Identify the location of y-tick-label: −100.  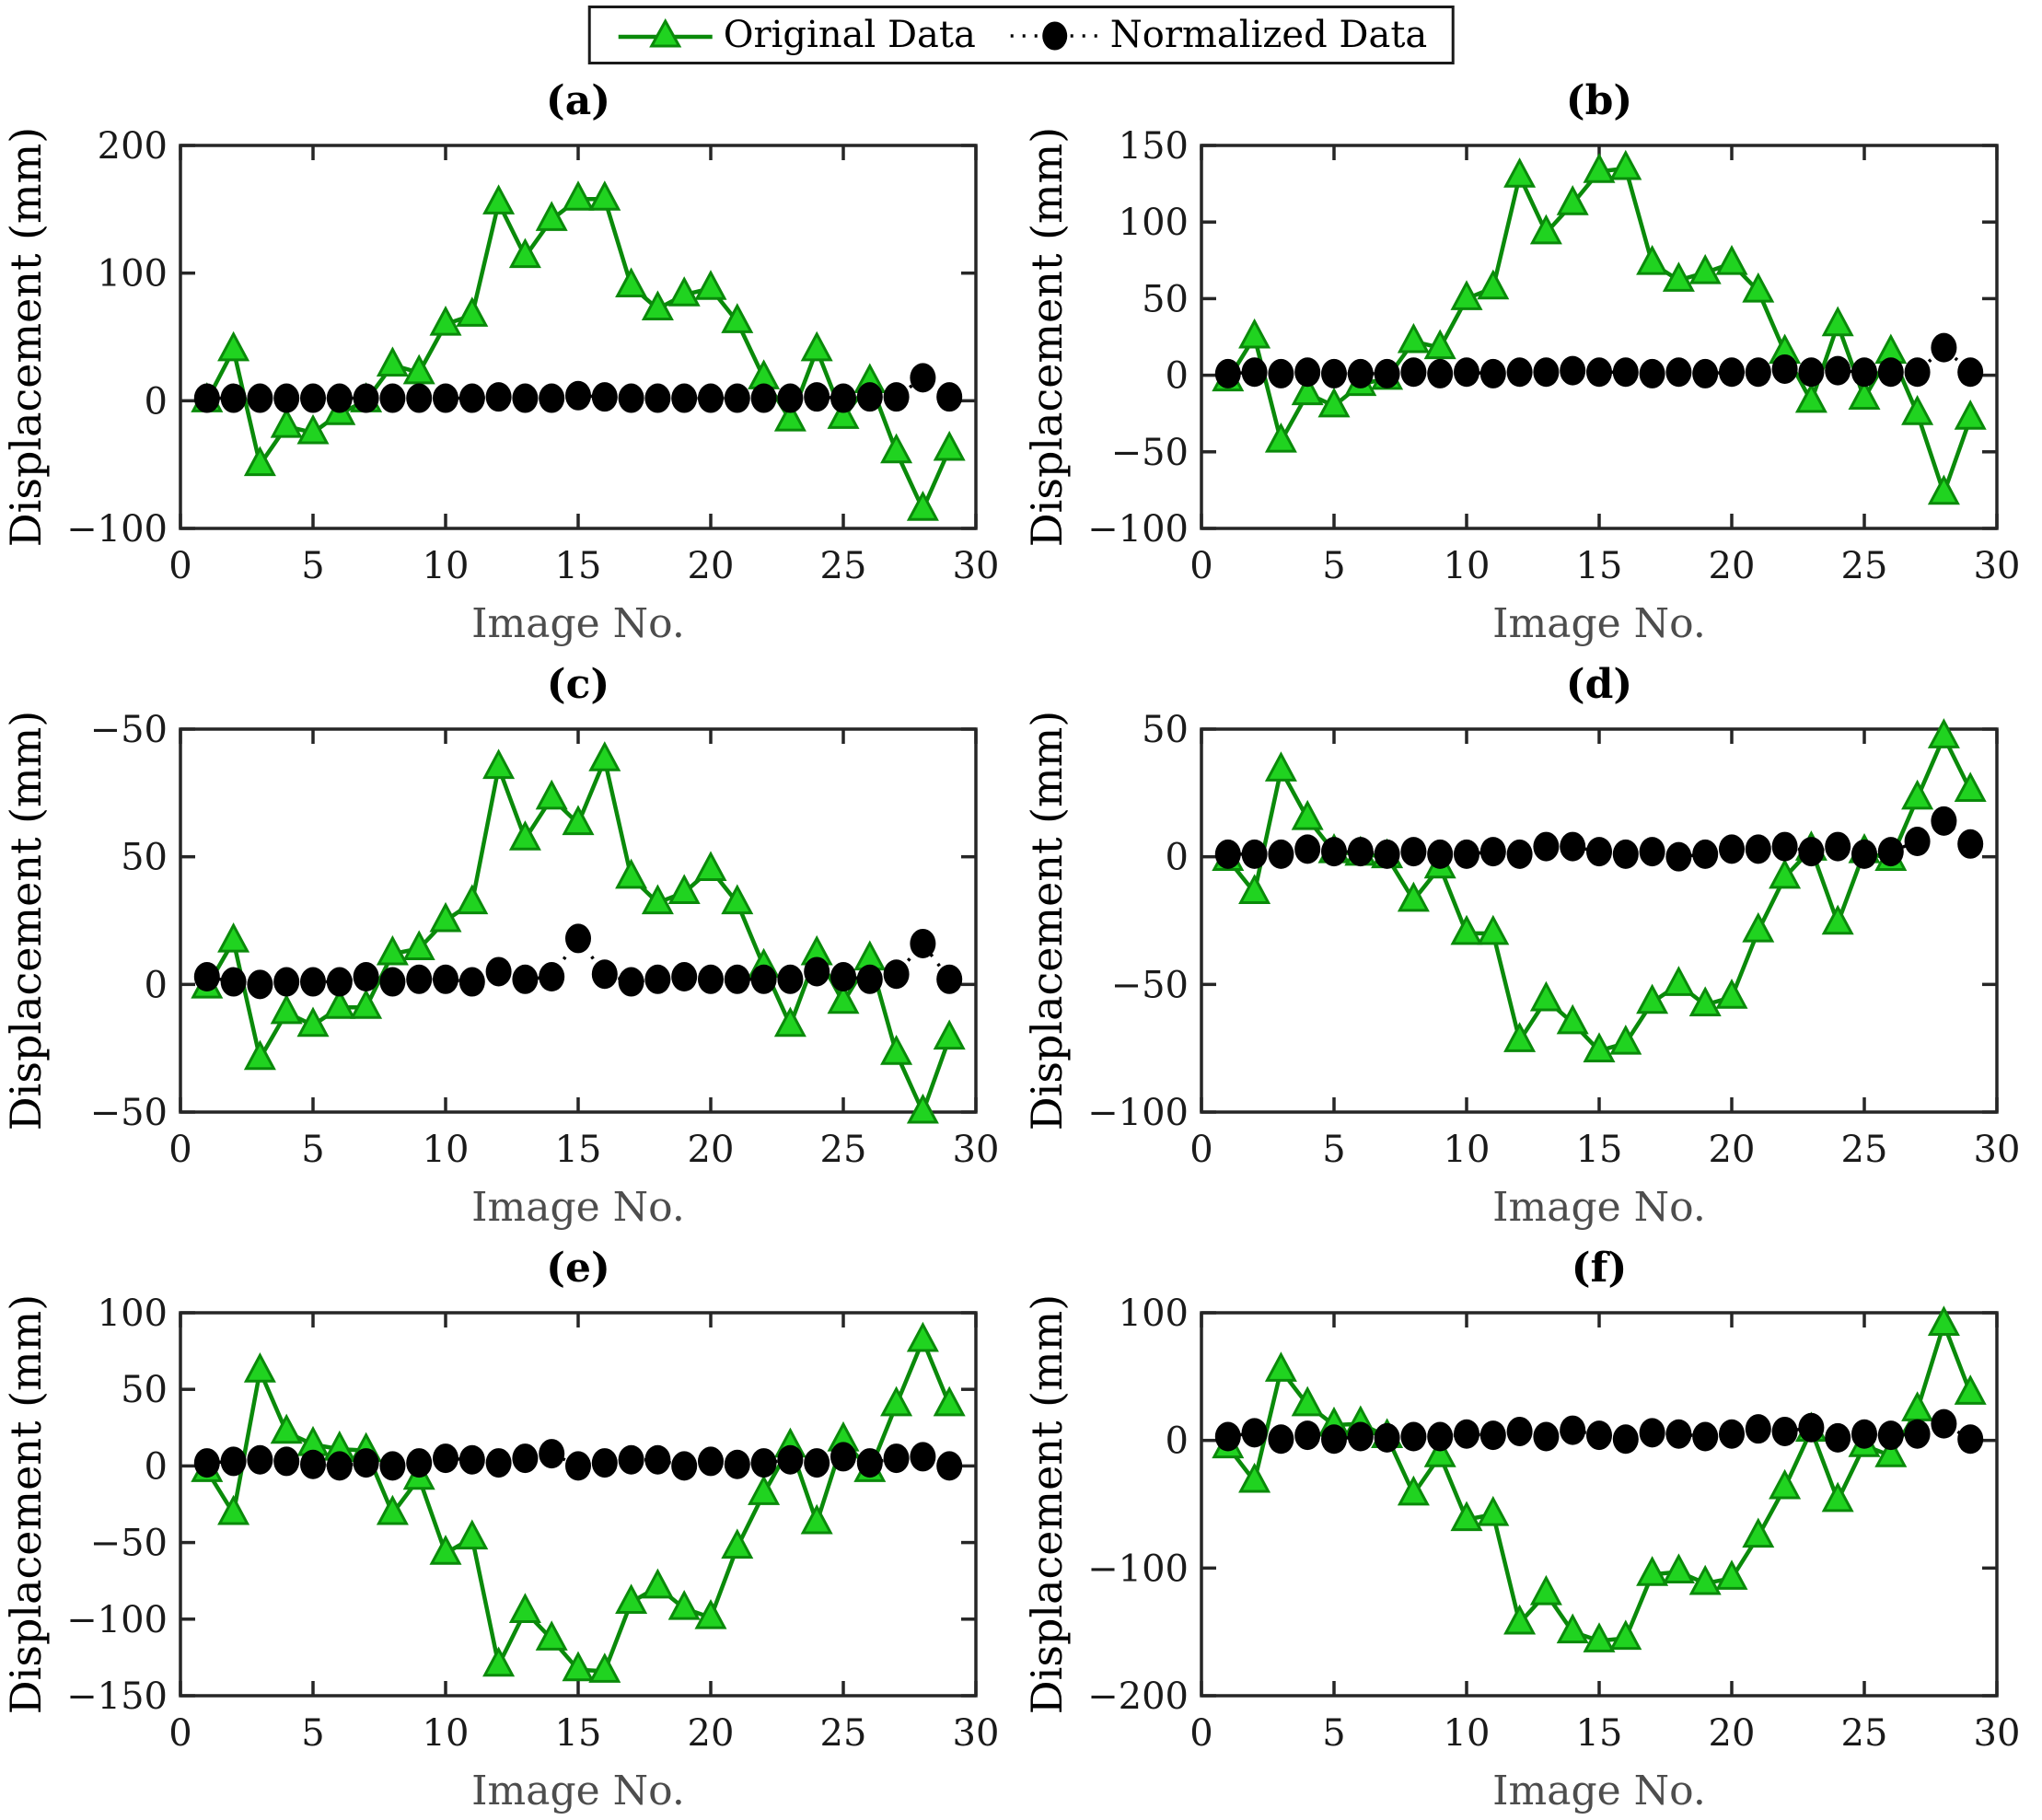
(117, 1620).